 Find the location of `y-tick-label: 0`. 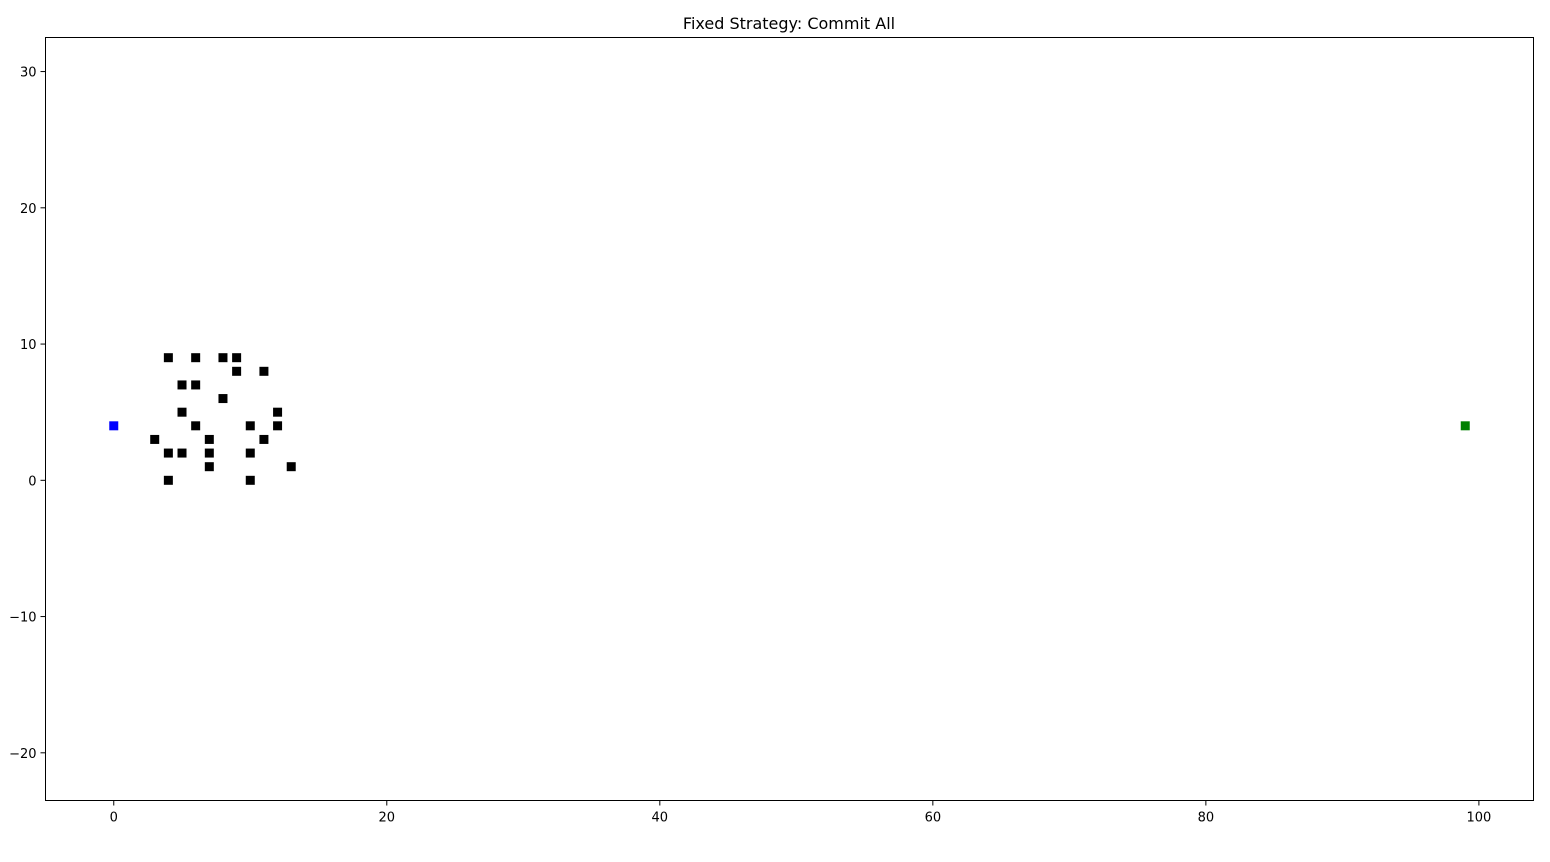

y-tick-label: 0 is located at coordinates (32, 481).